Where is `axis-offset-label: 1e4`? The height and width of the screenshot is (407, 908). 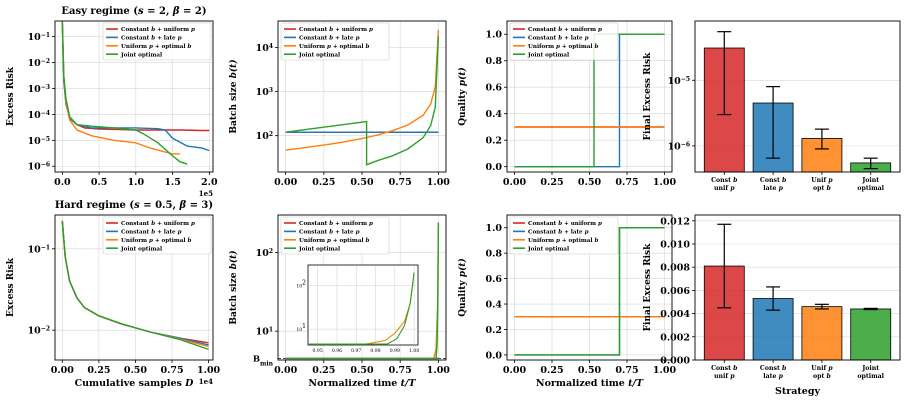 axis-offset-label: 1e4 is located at coordinates (206, 381).